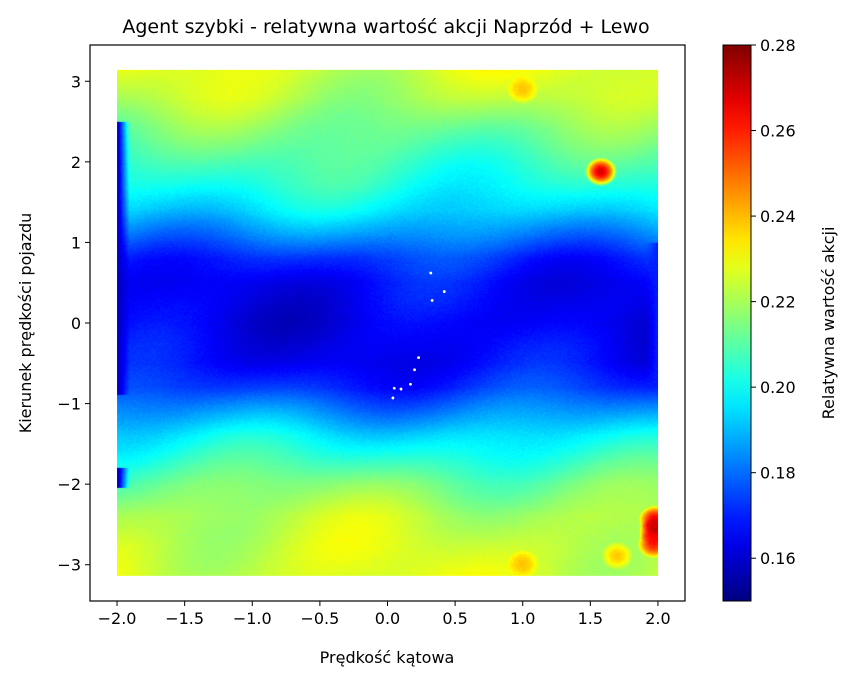 The image size is (856, 681). I want to click on colorbar-tick-label: 0.18, so click(778, 473).